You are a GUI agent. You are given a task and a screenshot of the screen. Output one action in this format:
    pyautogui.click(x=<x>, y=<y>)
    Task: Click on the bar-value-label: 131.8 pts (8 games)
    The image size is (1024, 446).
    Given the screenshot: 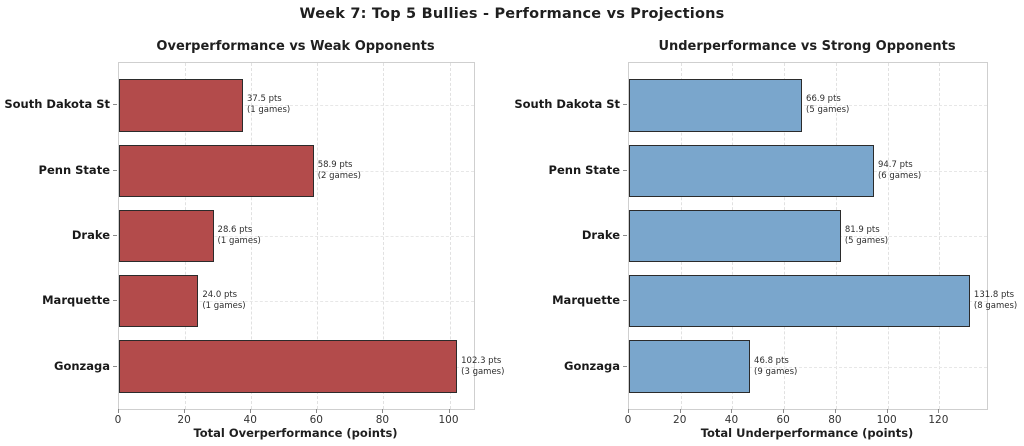 What is the action you would take?
    pyautogui.click(x=995, y=301)
    